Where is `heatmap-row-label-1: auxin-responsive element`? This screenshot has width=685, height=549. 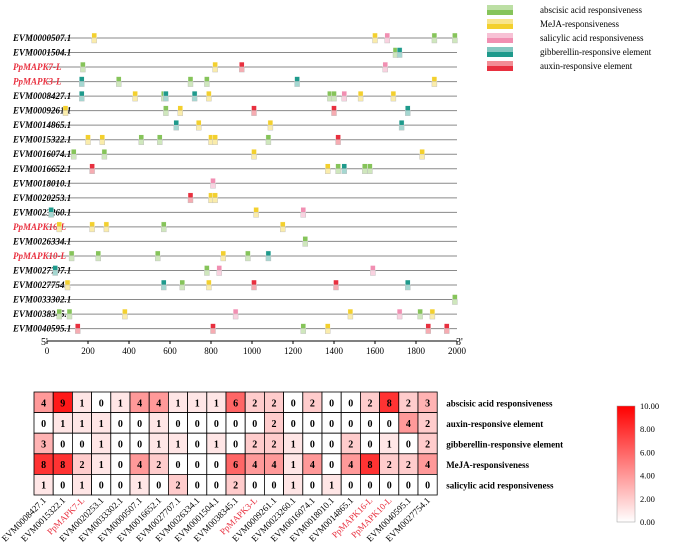 heatmap-row-label-1: auxin-responsive element is located at coordinates (494, 424).